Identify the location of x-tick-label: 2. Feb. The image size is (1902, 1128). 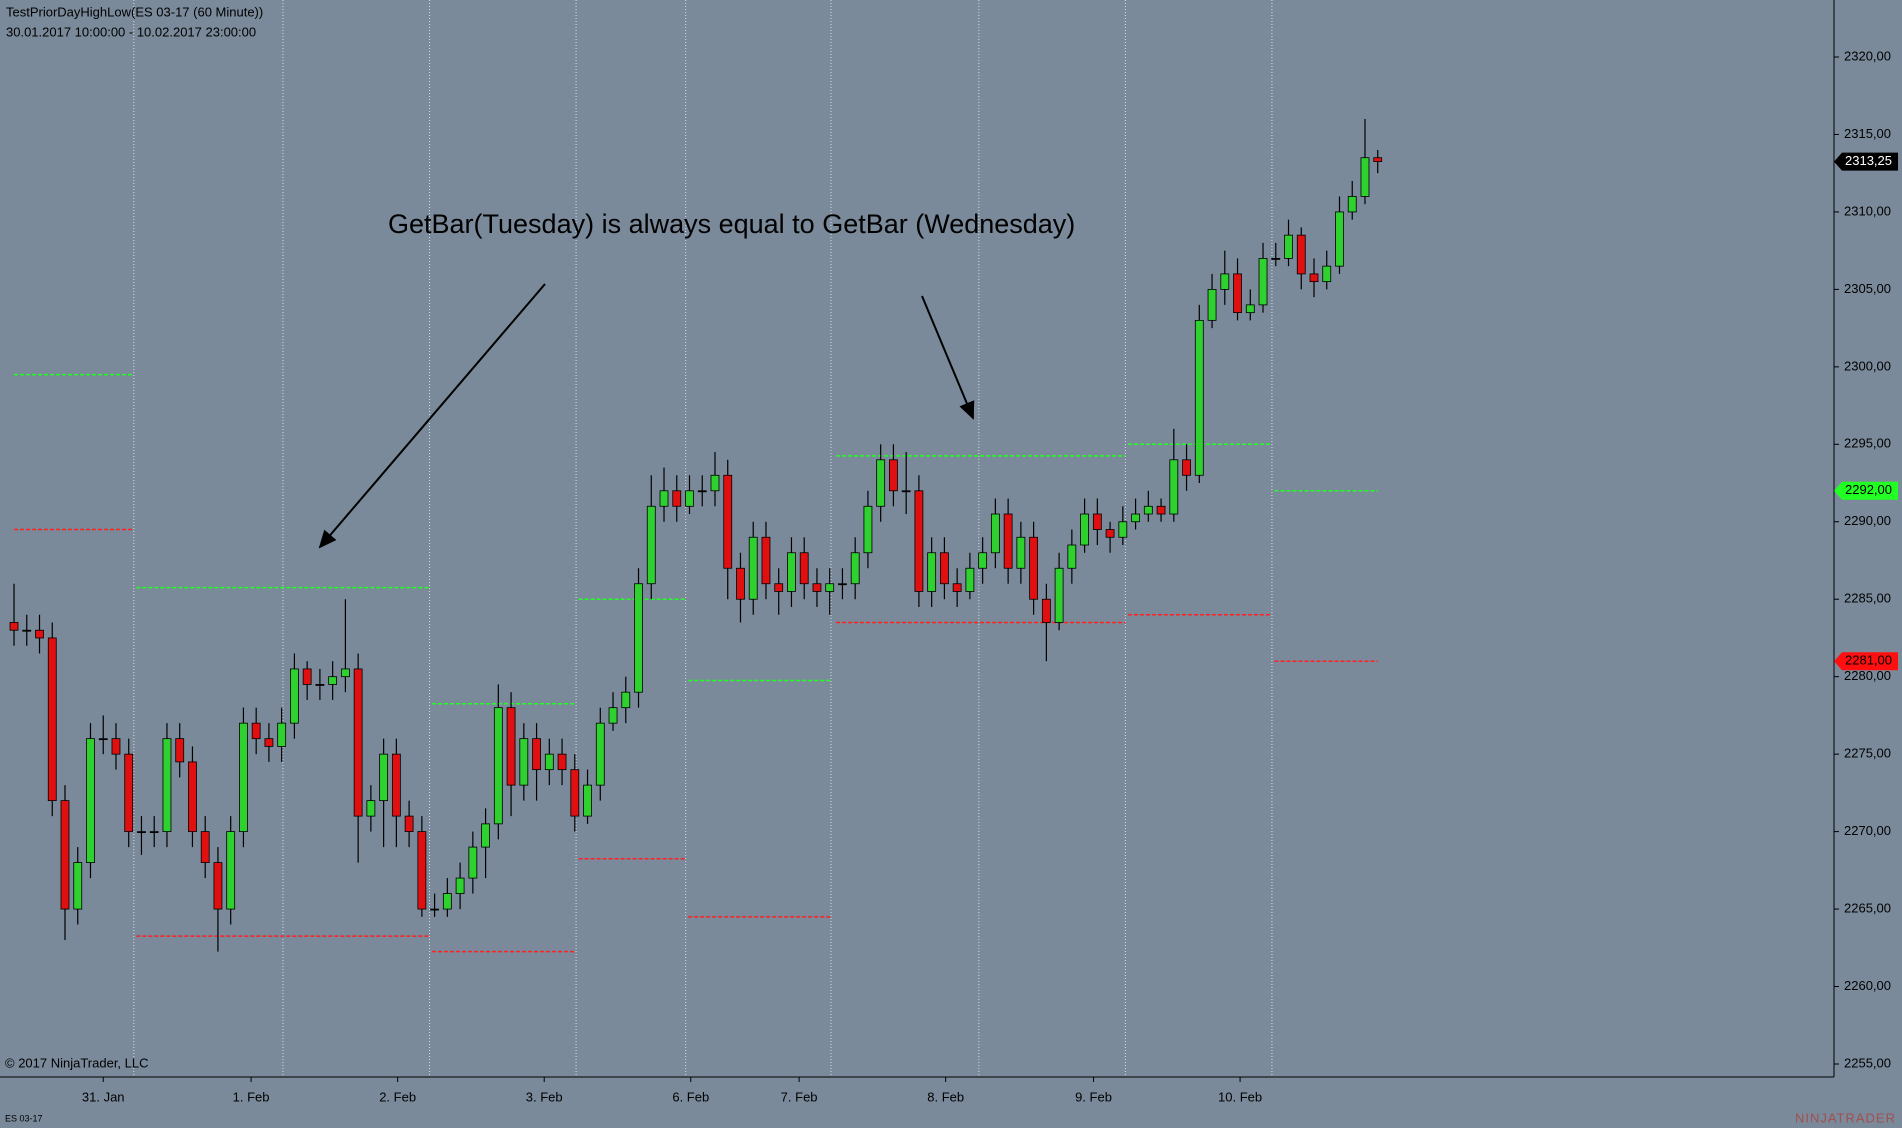
(397, 1096).